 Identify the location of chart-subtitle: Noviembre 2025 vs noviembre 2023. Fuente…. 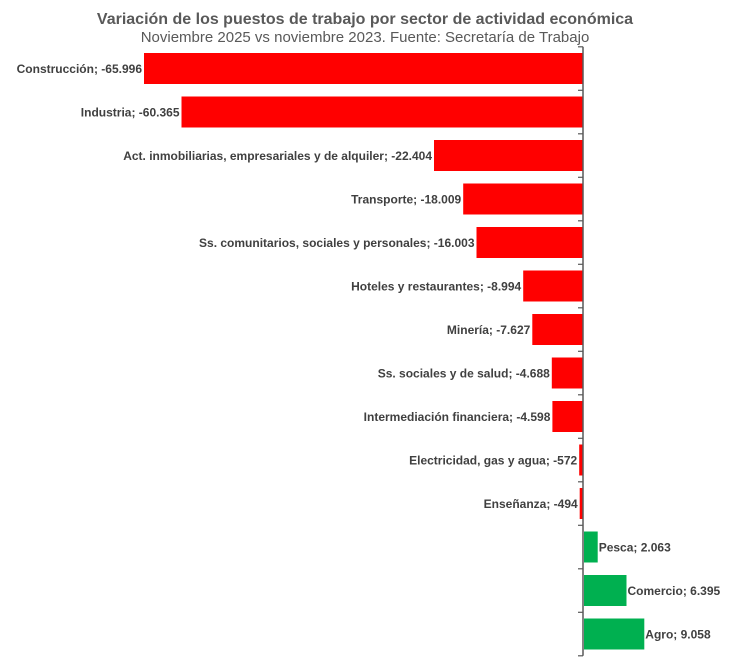
(365, 37).